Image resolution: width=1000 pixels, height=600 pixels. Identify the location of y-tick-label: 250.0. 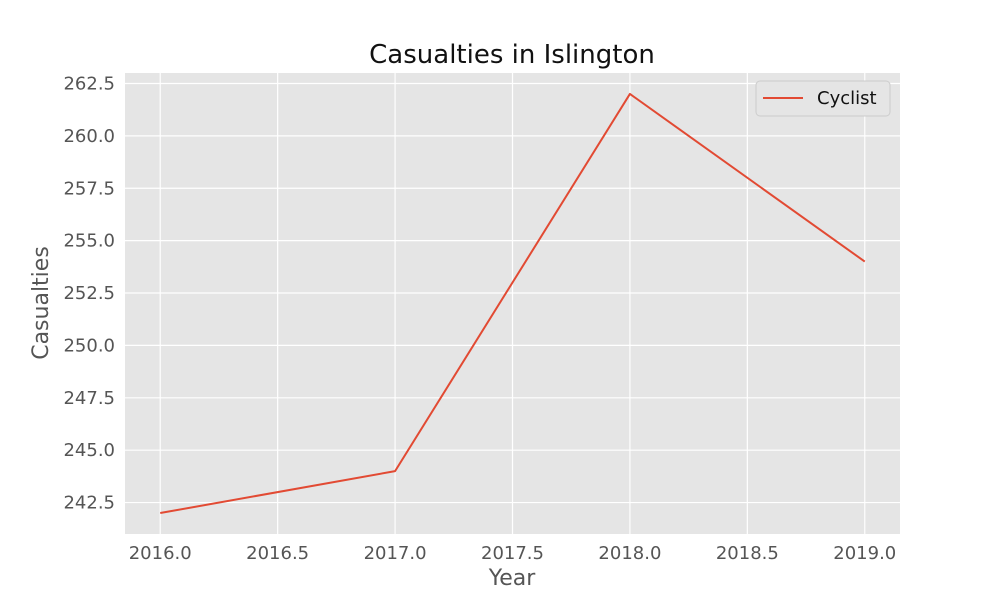
(89, 345).